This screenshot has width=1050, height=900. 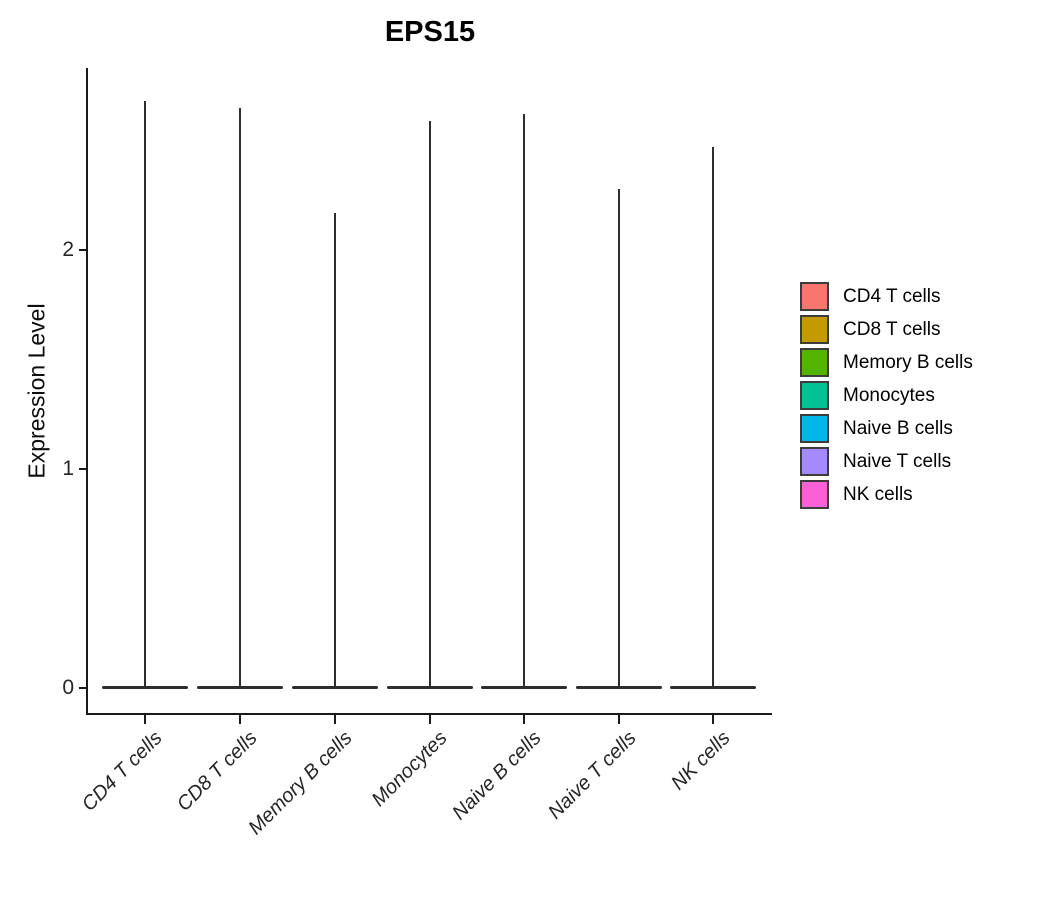 What do you see at coordinates (892, 329) in the screenshot?
I see `legend-label: CD8 T cells` at bounding box center [892, 329].